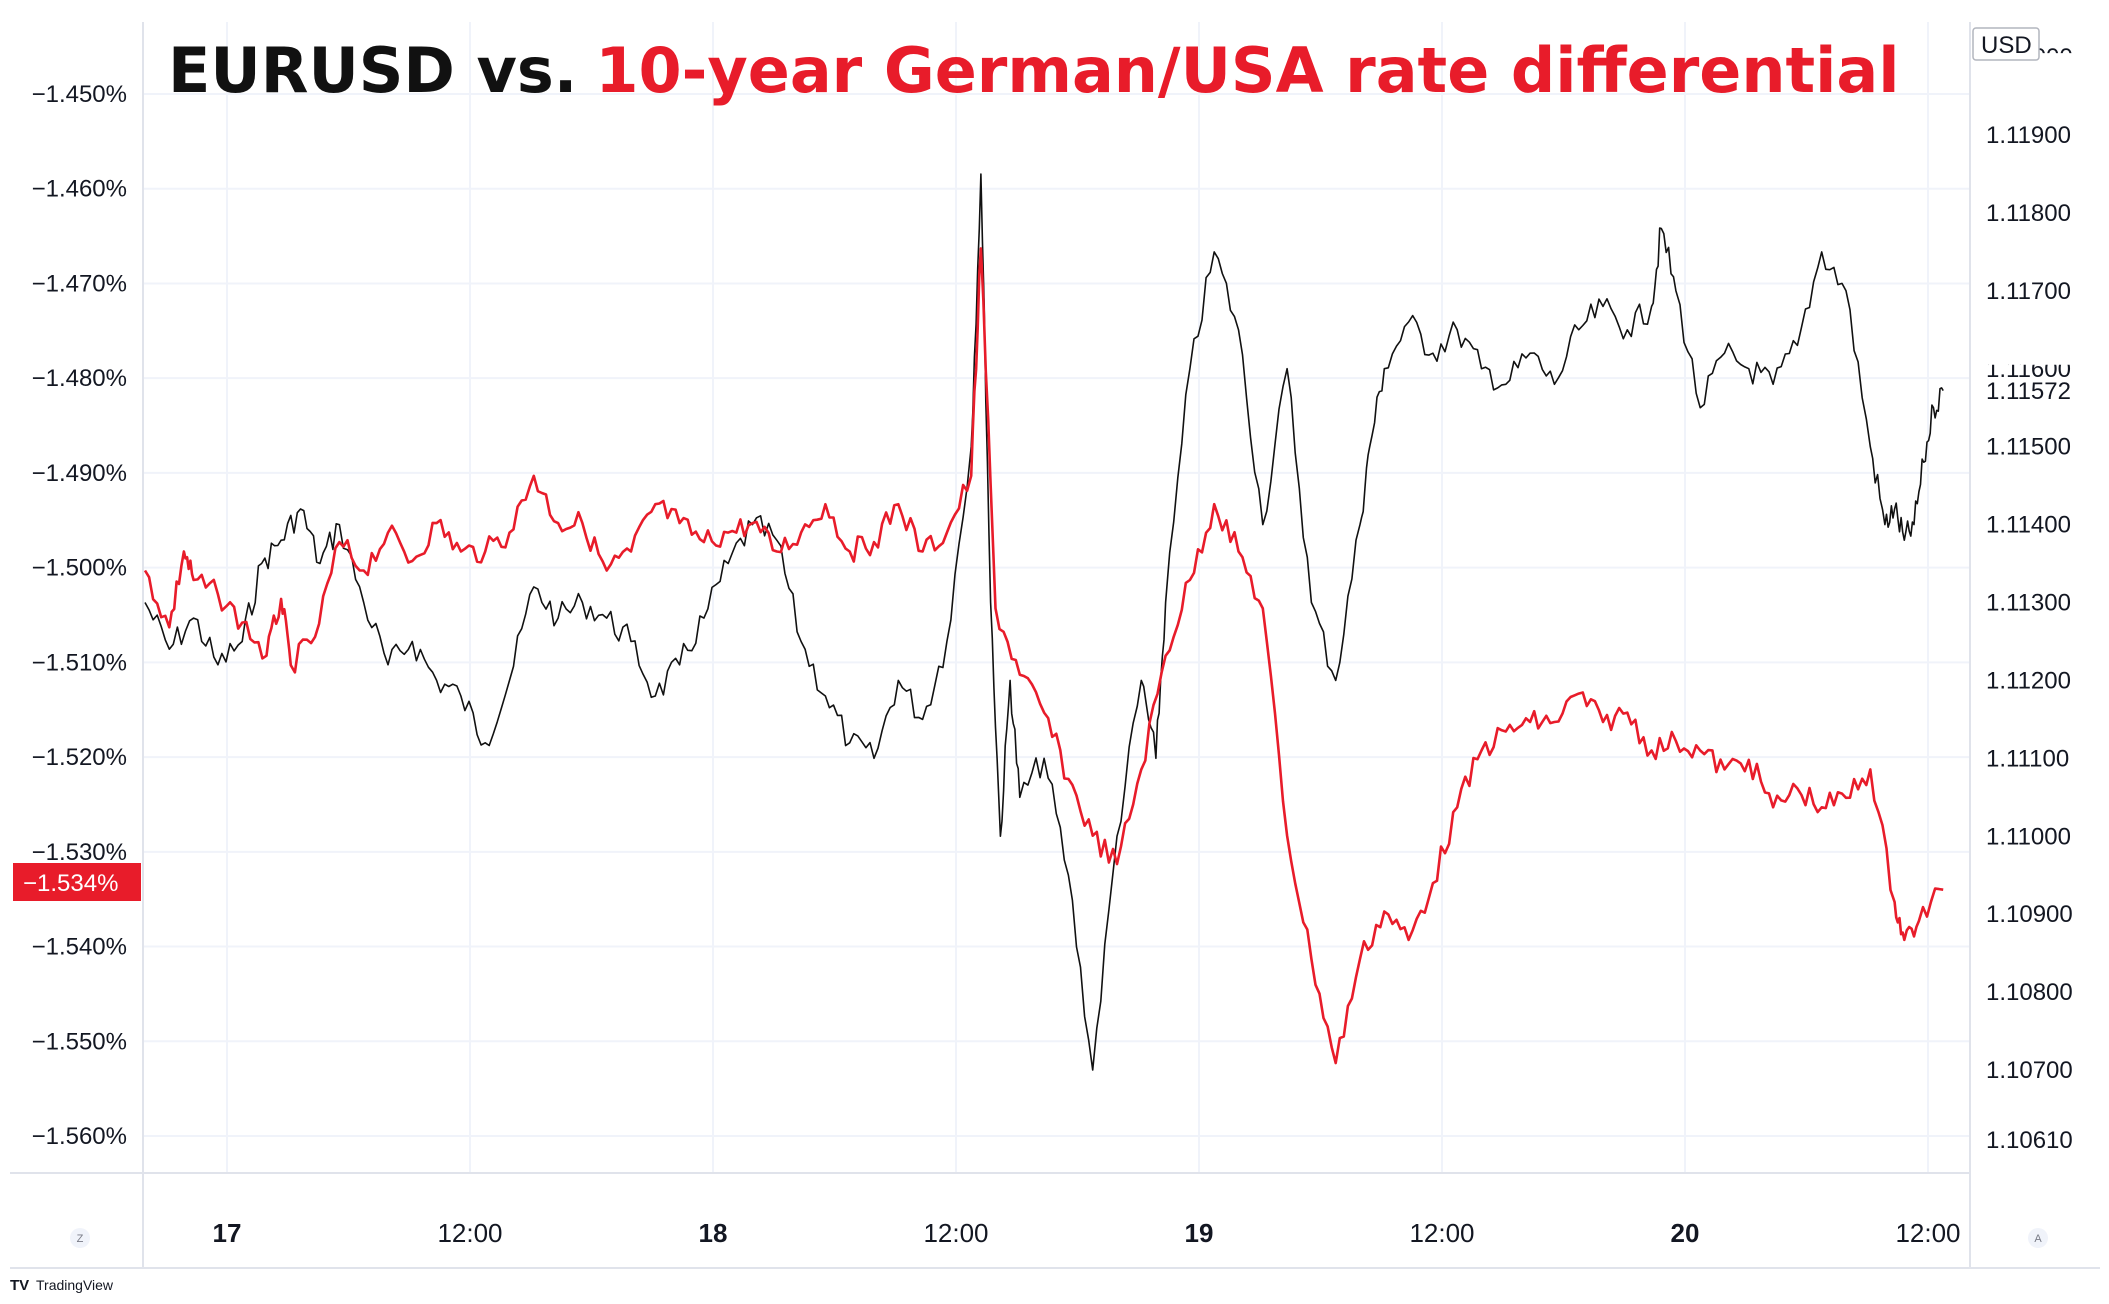  I want to click on left-tick-label: −1.470%, so click(79, 283).